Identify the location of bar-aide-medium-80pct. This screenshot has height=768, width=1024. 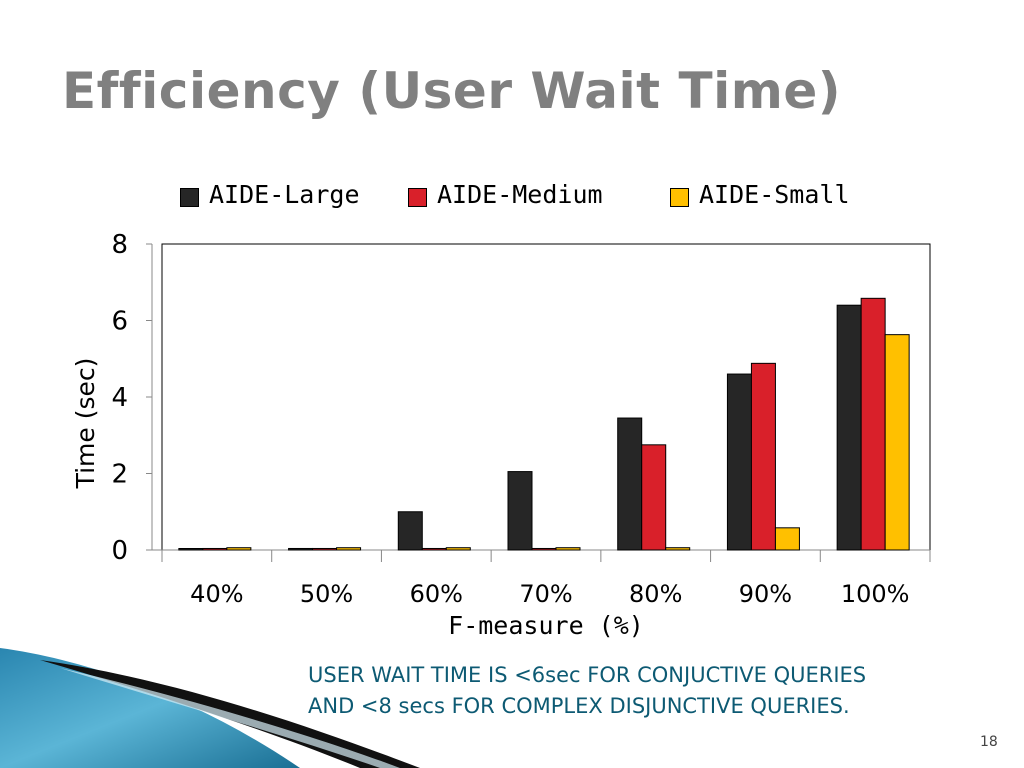
(654, 497).